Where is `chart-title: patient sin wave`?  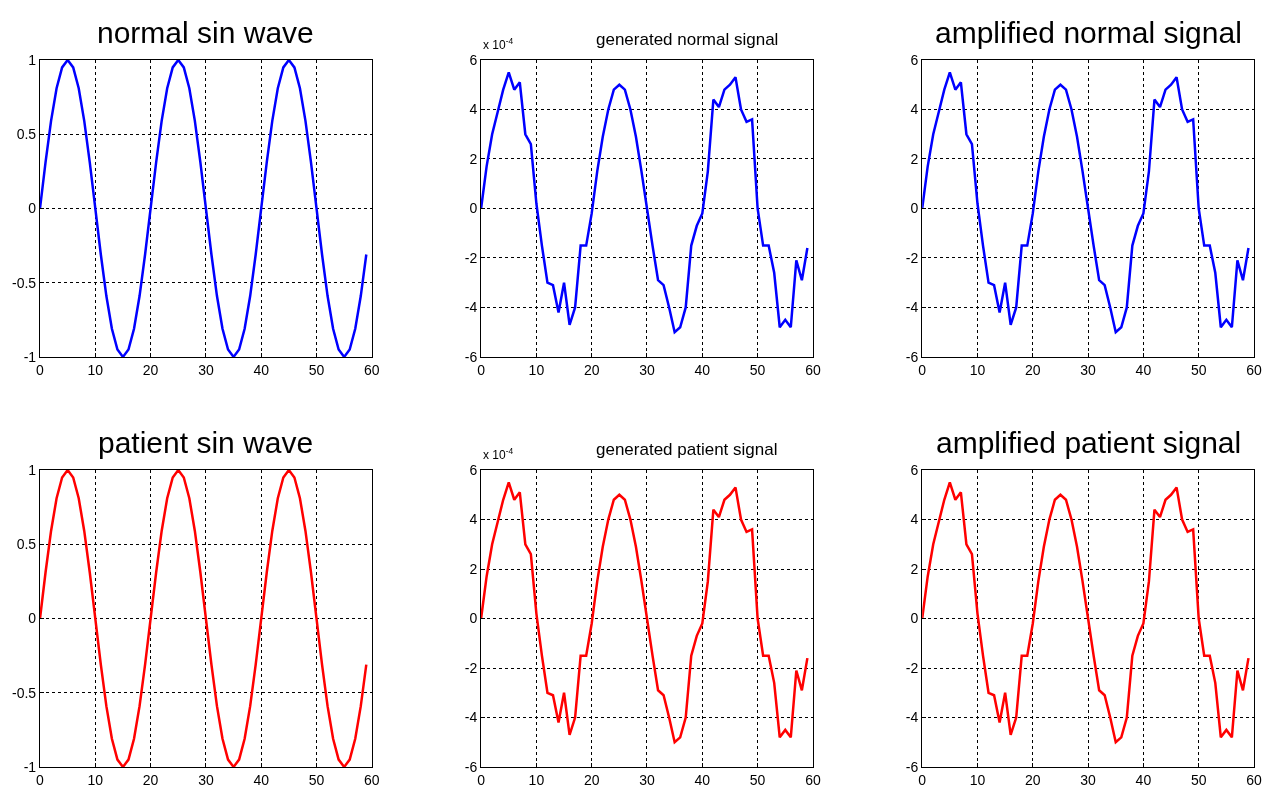
chart-title: patient sin wave is located at coordinates (206, 442).